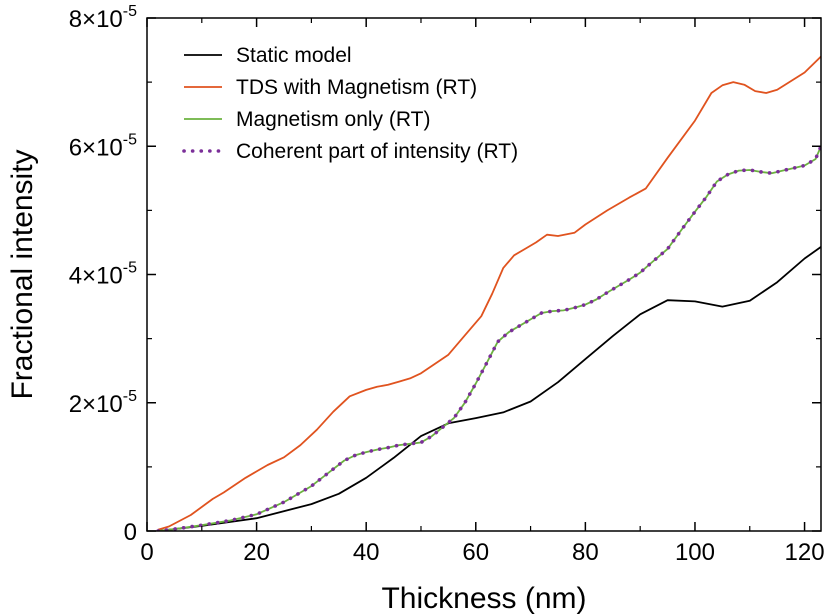 This screenshot has height=616, width=830. What do you see at coordinates (695, 552) in the screenshot?
I see `x-tick-label: 100` at bounding box center [695, 552].